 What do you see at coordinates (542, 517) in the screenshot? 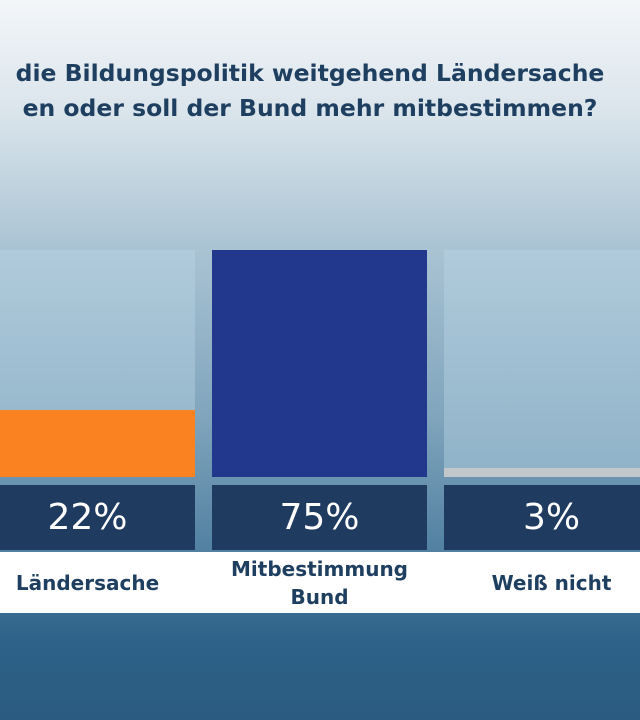
I see `value-label-weiss-nicht: 3%` at bounding box center [542, 517].